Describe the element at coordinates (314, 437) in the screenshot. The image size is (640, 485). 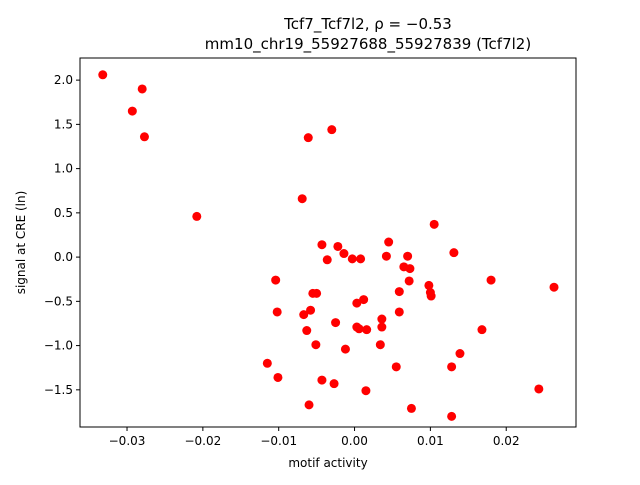
I see `x-axis-ticks: −0.03 −0.02 −0.01 0.00 0.01 0.02` at that location.